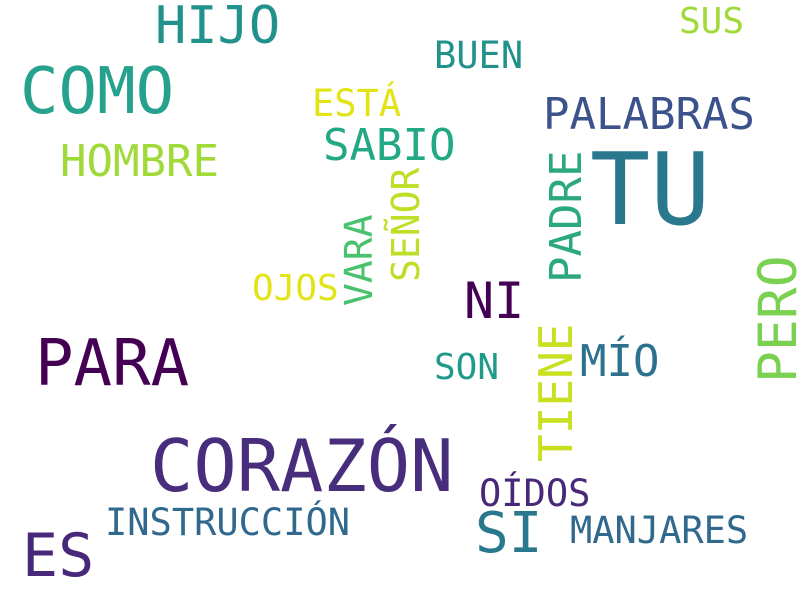  Describe the element at coordinates (479, 55) in the screenshot. I see `word-buen: BUEN` at that location.